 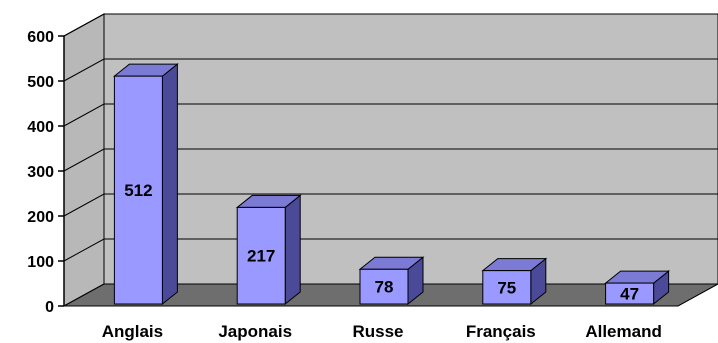 I want to click on bar-front-allemand, so click(x=630, y=293).